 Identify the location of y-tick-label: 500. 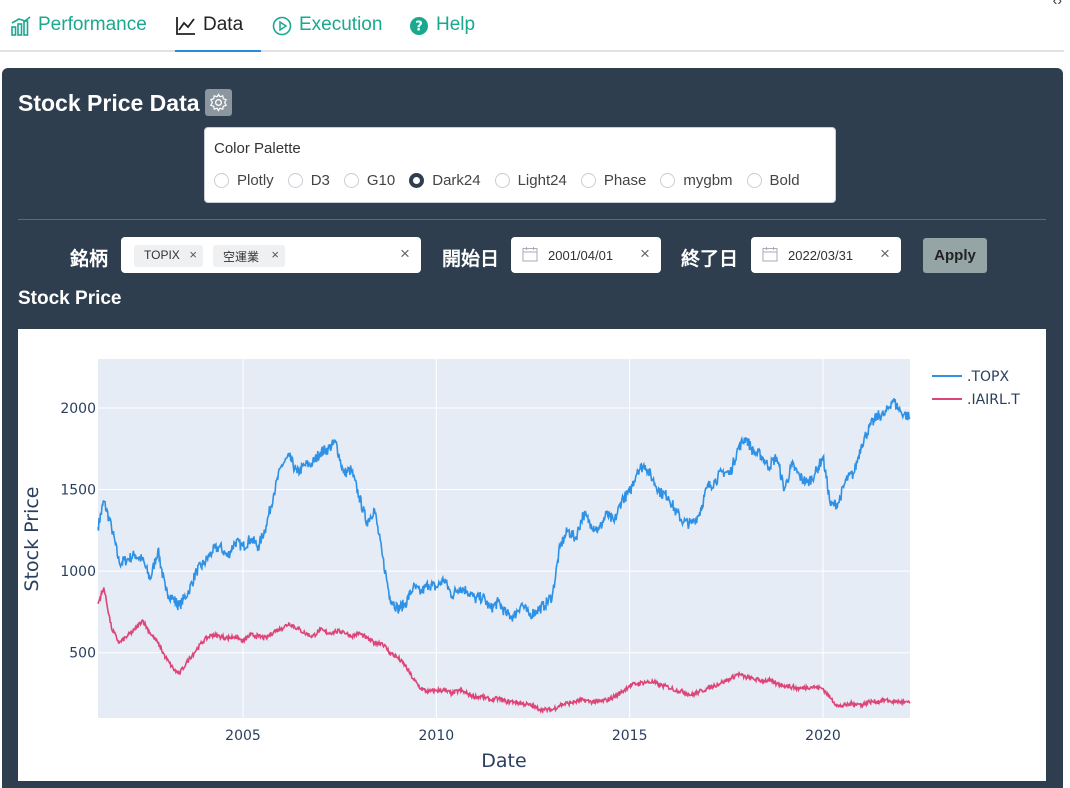
(82, 654).